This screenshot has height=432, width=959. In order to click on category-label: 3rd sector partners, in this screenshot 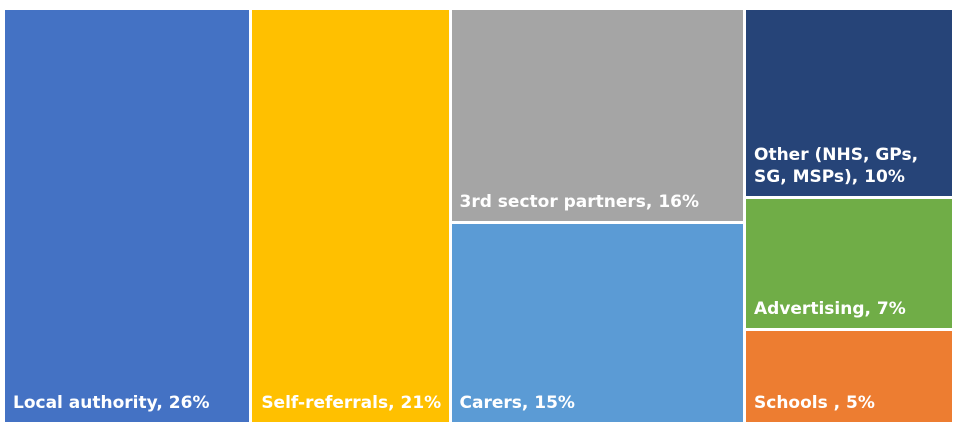, I will do `click(556, 202)`.